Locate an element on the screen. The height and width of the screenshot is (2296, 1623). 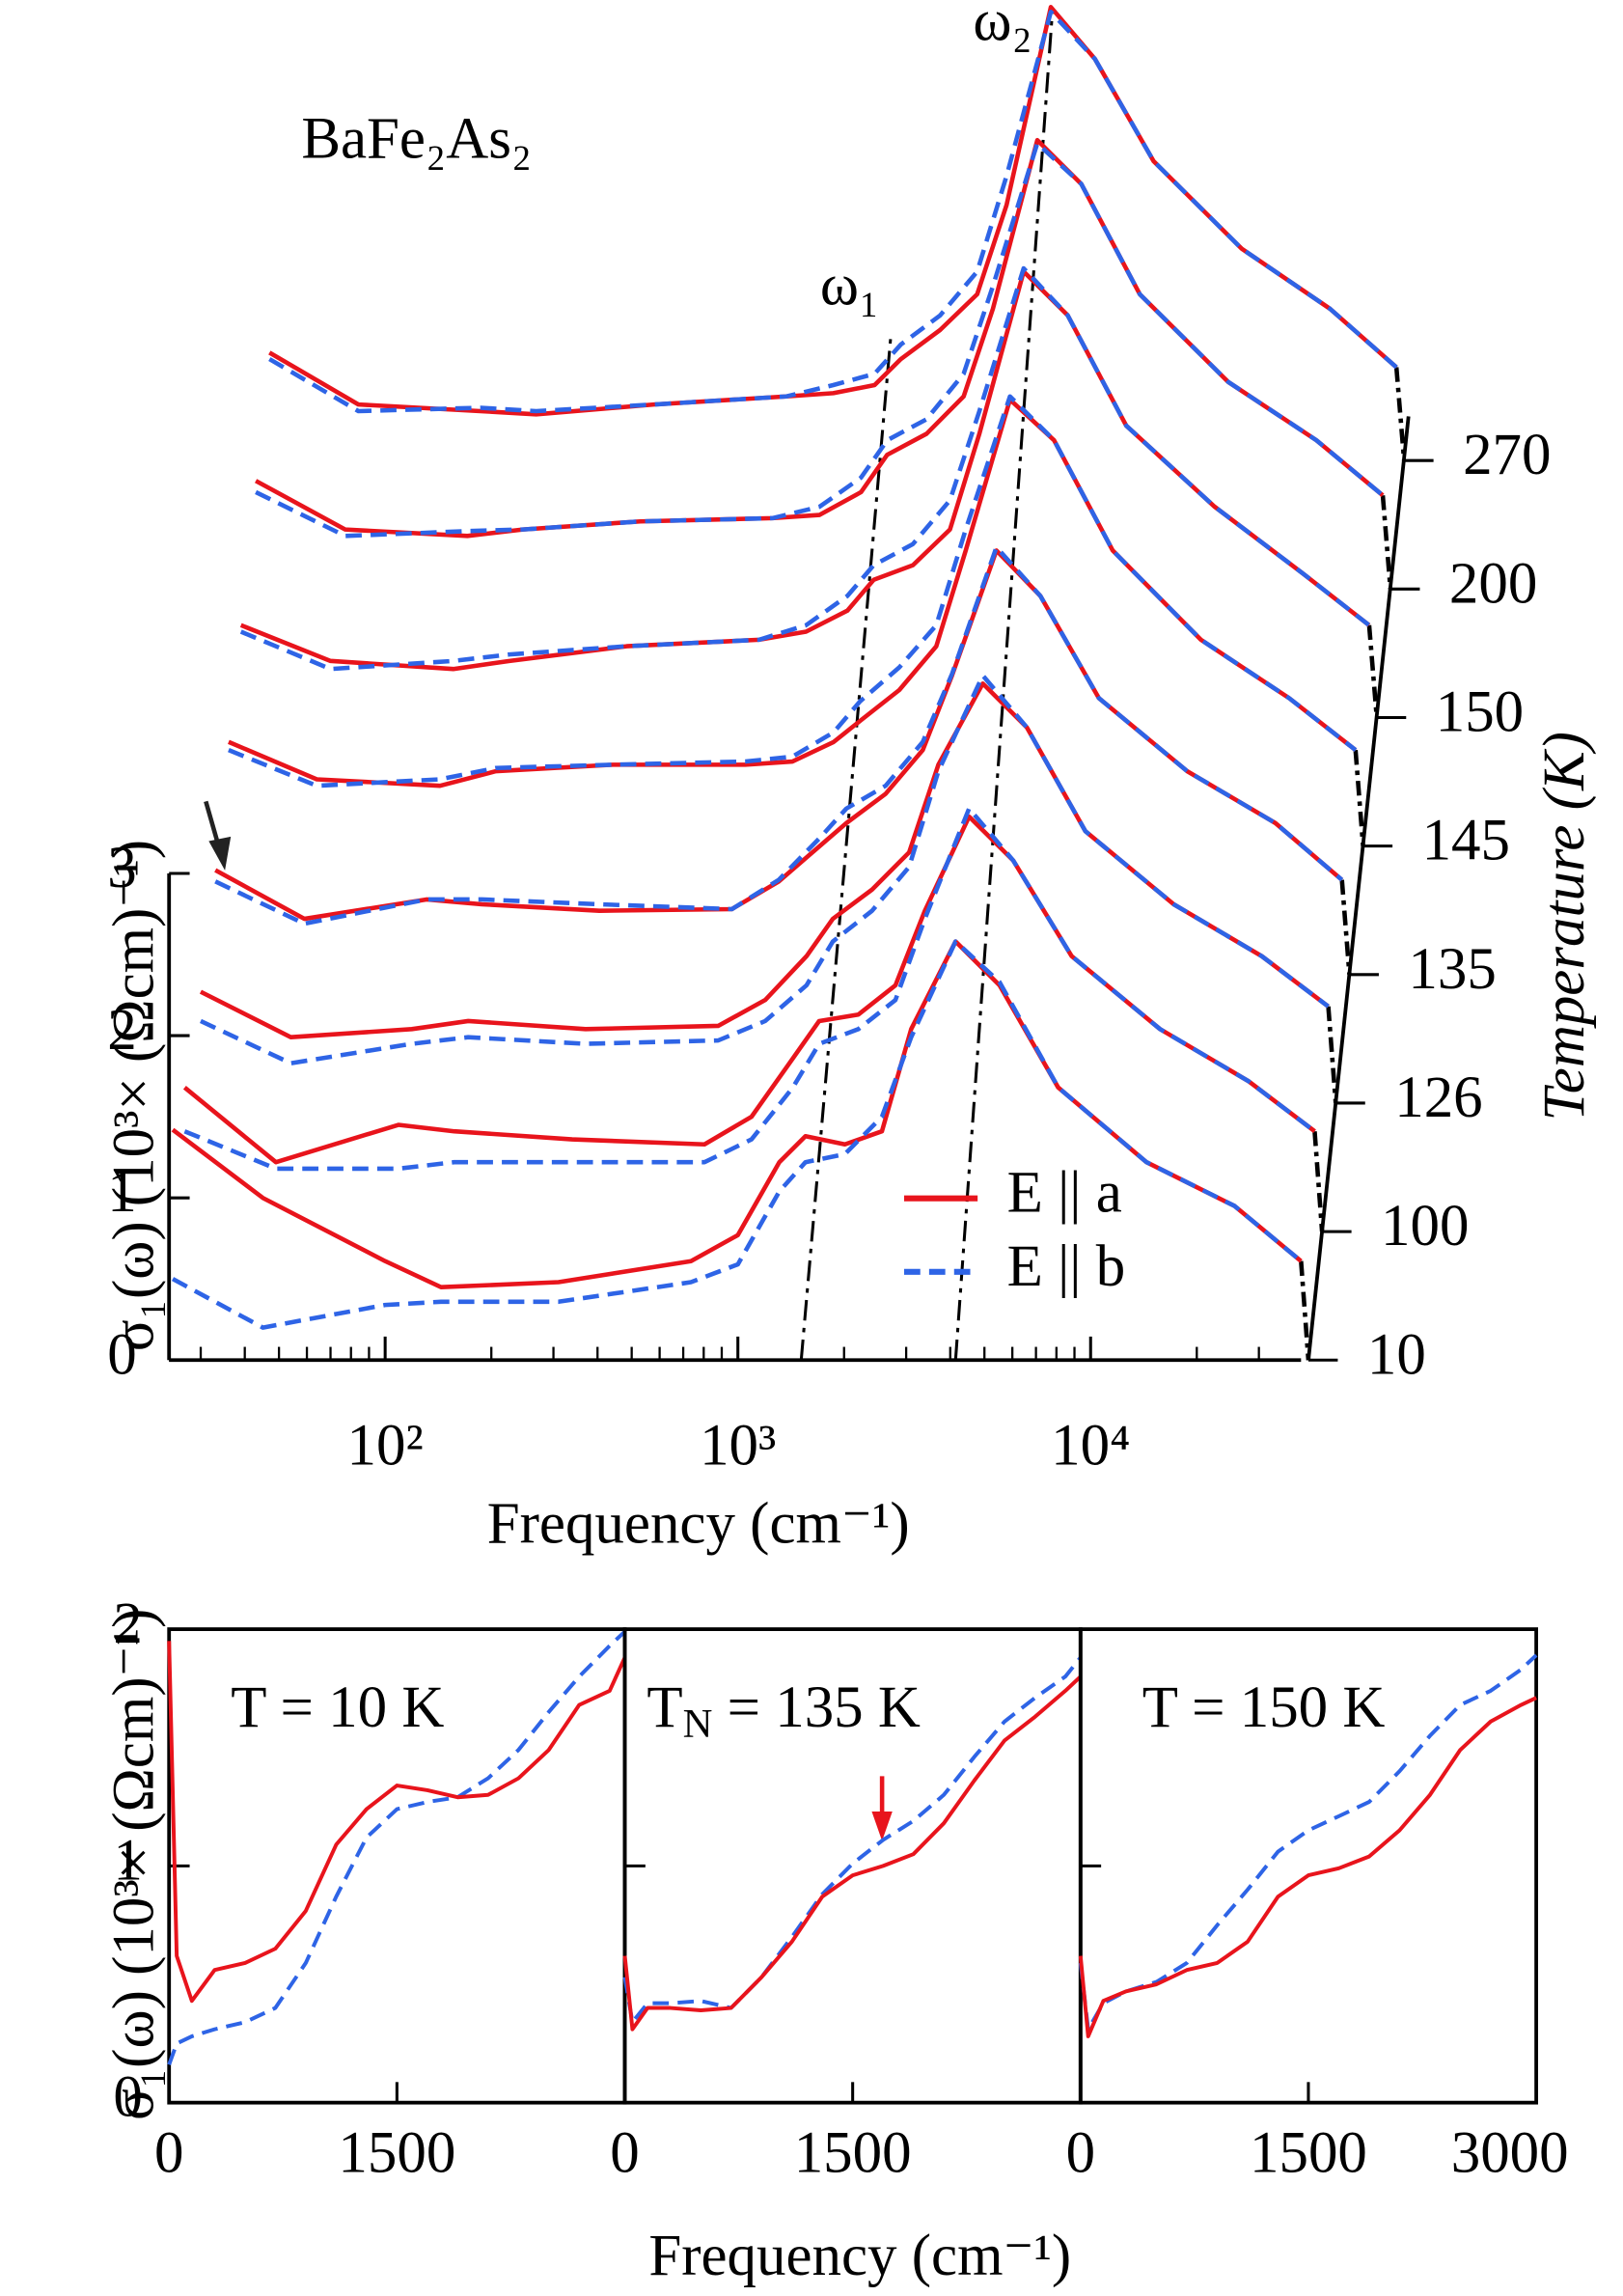
x-tick-label: 10³ is located at coordinates (738, 1446).